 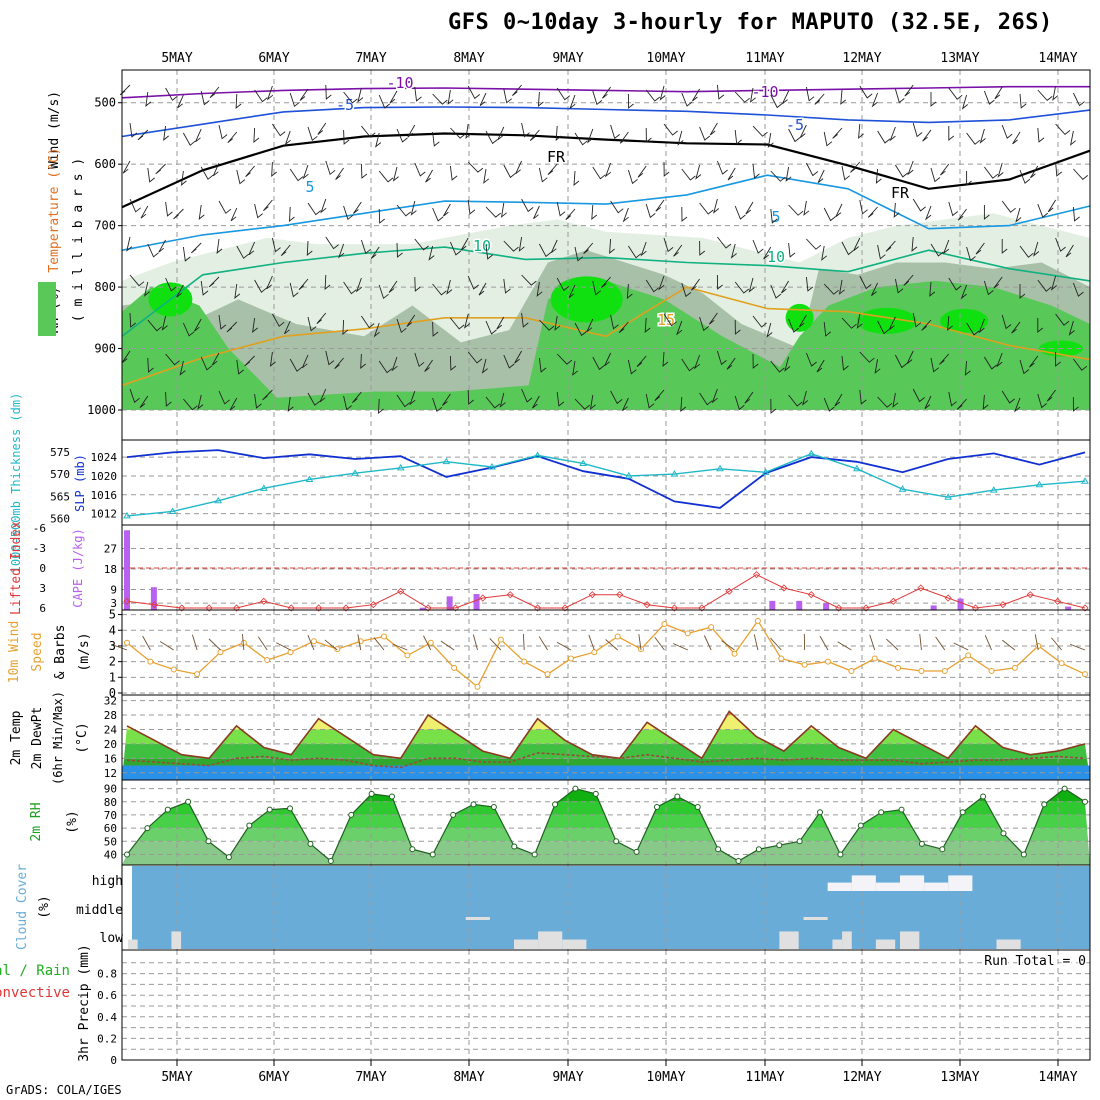 What do you see at coordinates (54, 130) in the screenshot?
I see `ylabel-wind: Wind (m/s)` at bounding box center [54, 130].